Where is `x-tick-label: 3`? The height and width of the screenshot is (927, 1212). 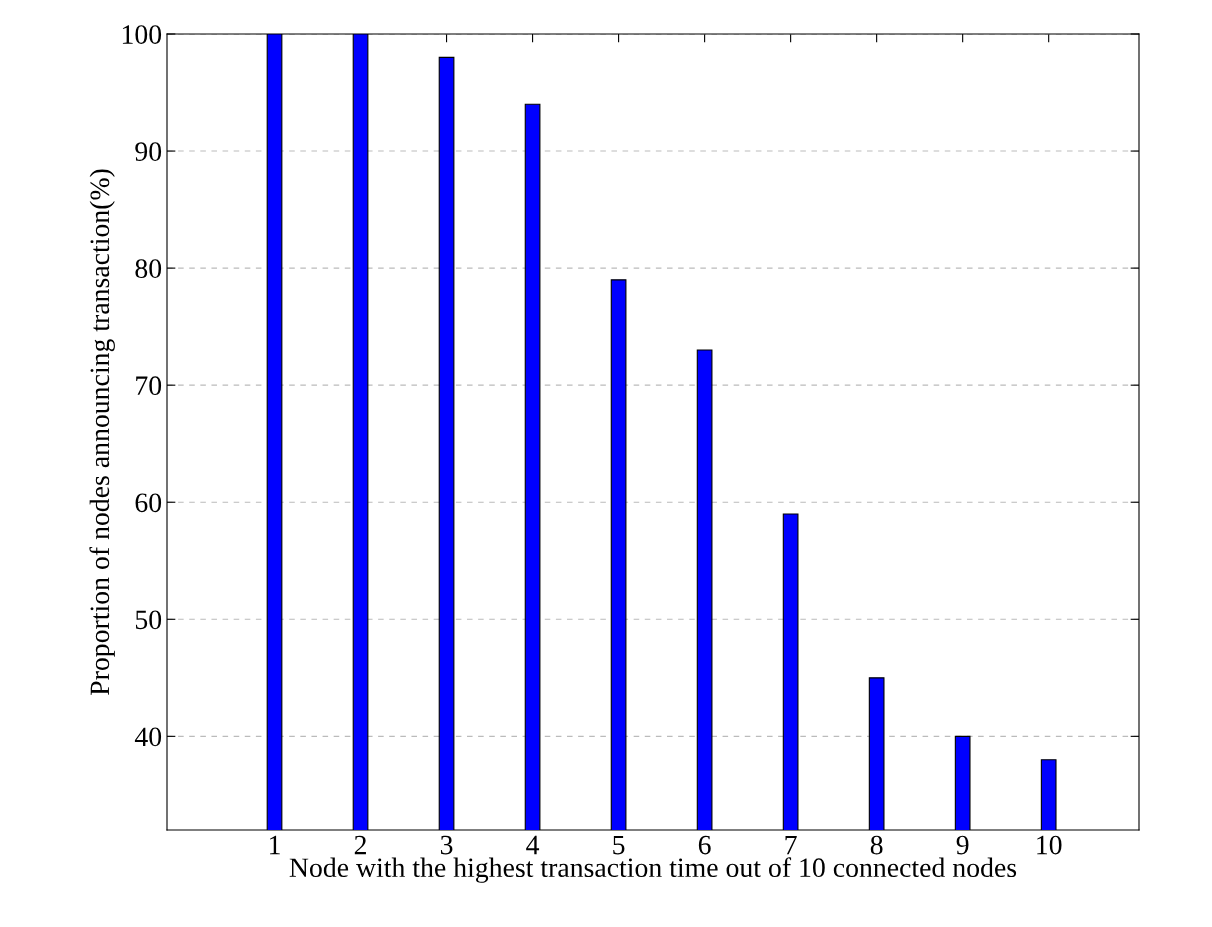 x-tick-label: 3 is located at coordinates (446, 845).